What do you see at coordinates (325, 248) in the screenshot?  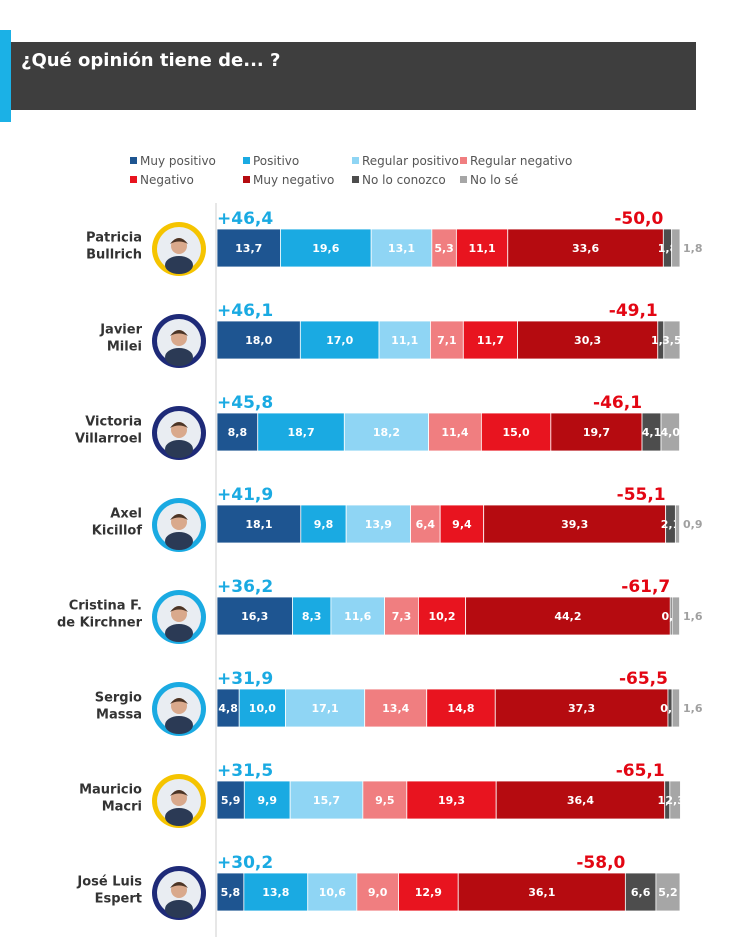 I see `data-label: 19,6` at bounding box center [325, 248].